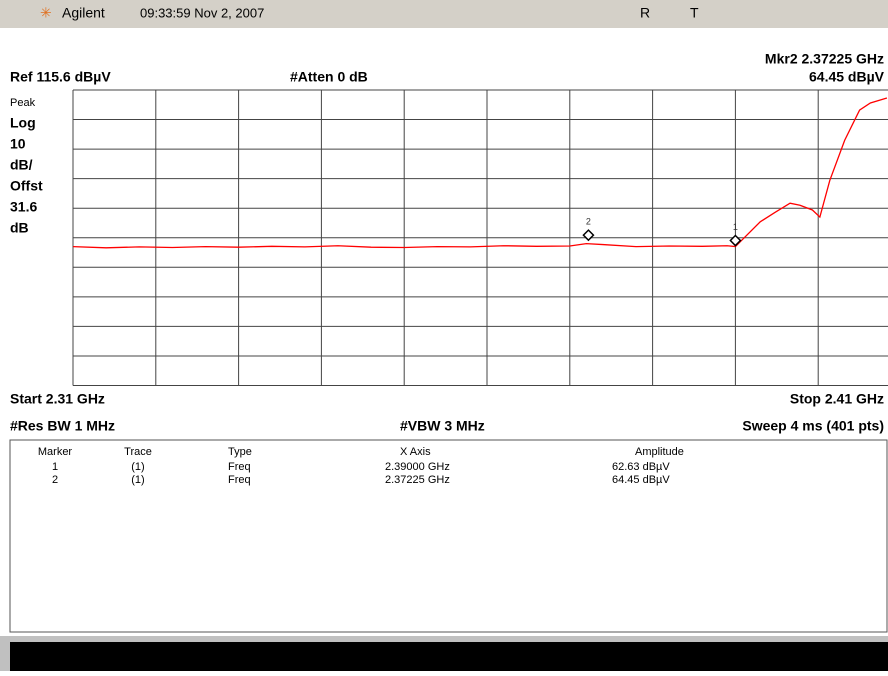  I want to click on table-header: Marker, so click(55, 452).